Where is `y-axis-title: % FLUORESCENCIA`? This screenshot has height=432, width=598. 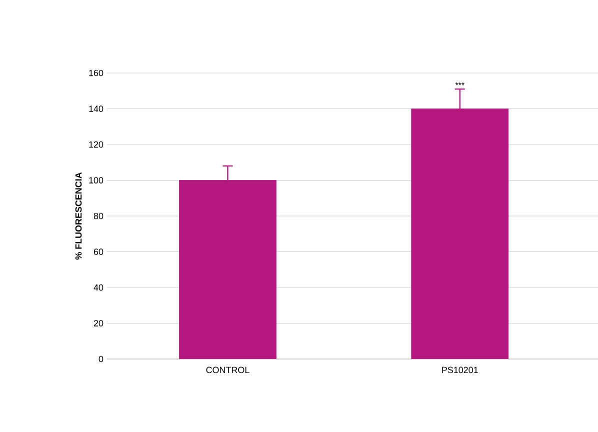
y-axis-title: % FLUORESCENCIA is located at coordinates (78, 216).